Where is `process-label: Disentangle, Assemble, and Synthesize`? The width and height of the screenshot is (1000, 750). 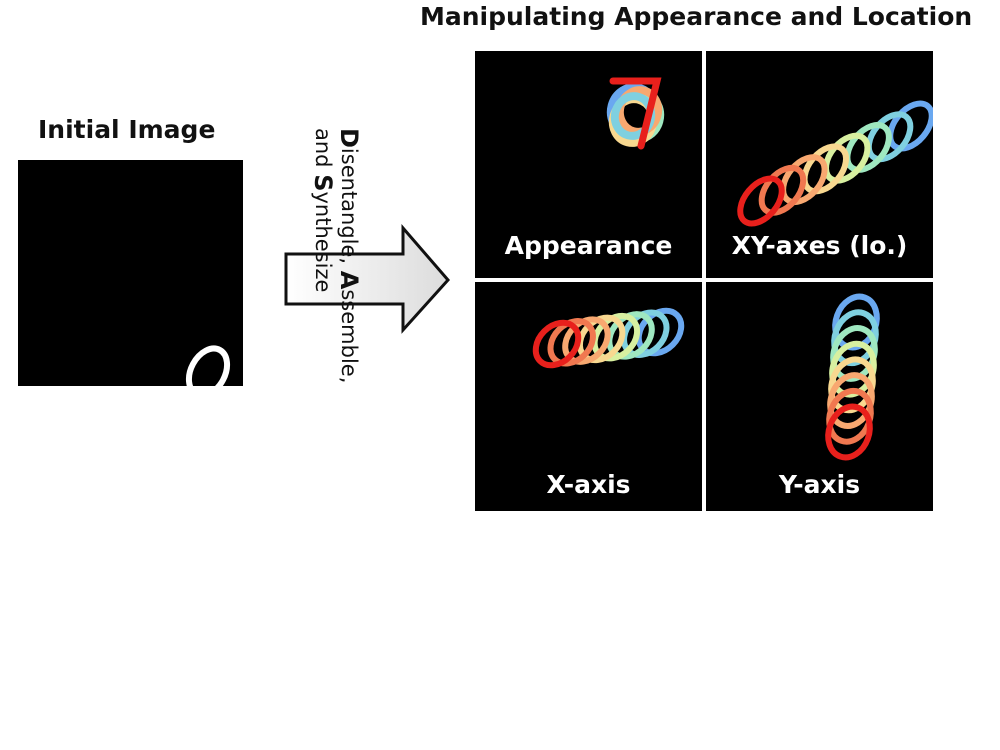
process-label: Disentangle, Assemble, and Synthesize is located at coordinates (336, 298).